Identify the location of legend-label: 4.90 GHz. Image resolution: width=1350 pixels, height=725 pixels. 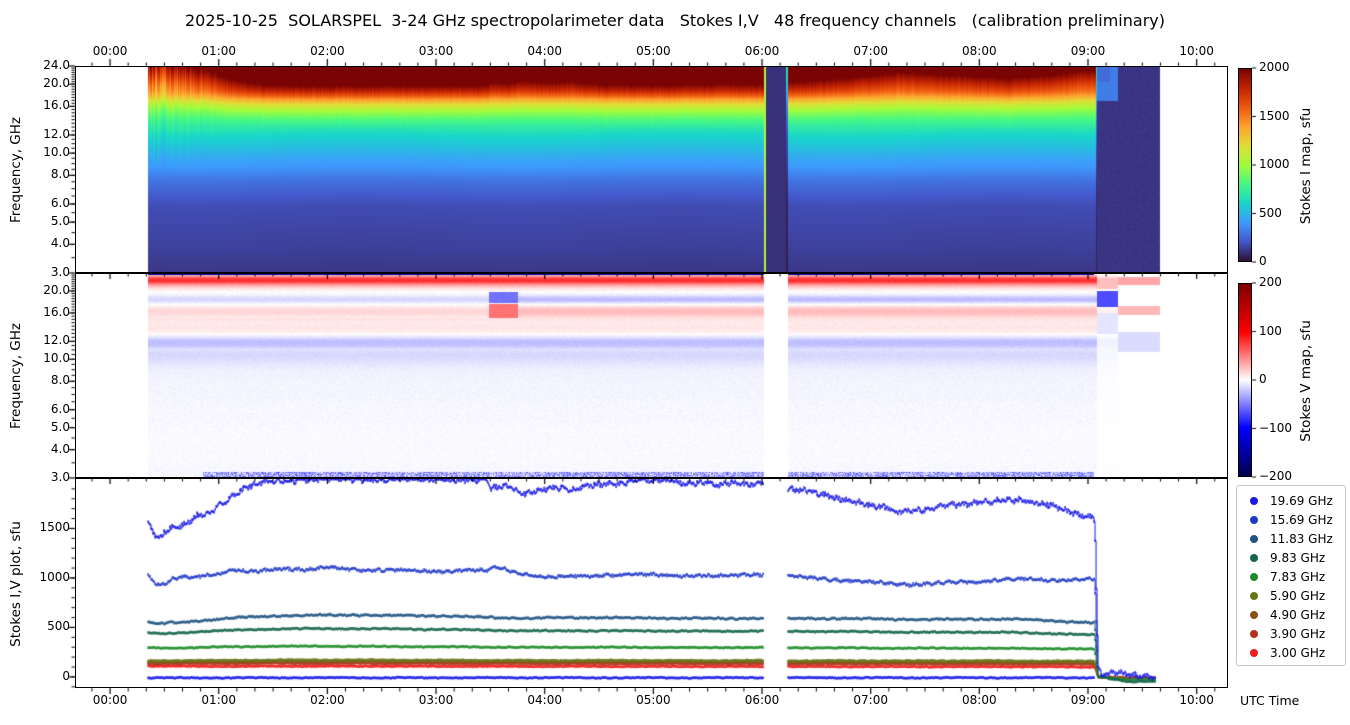
(1298, 614).